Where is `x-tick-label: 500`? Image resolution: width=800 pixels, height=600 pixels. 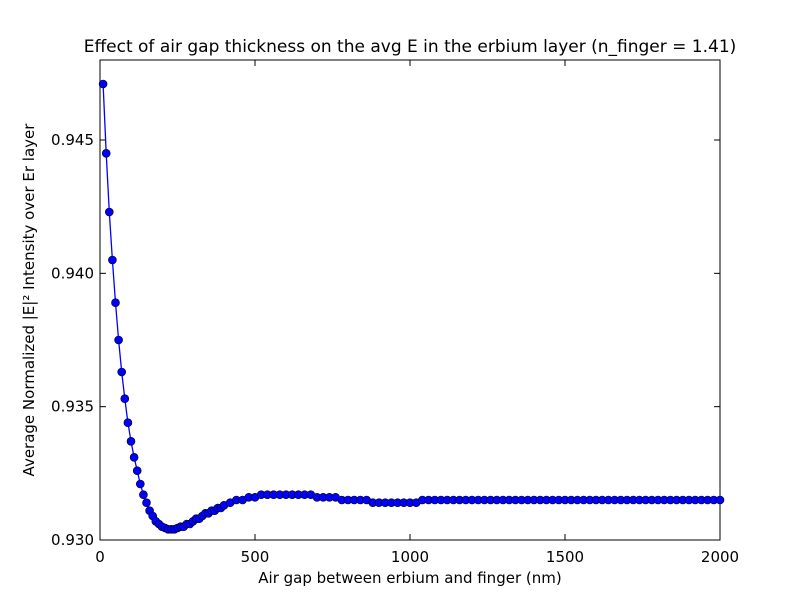 x-tick-label: 500 is located at coordinates (255, 557).